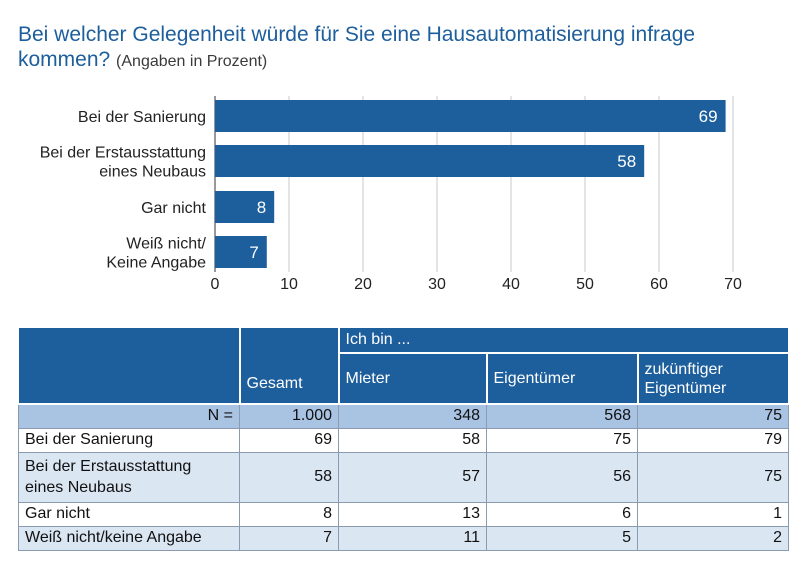 Image resolution: width=800 pixels, height=574 pixels. Describe the element at coordinates (562, 477) in the screenshot. I see `cell-eigentuemer: 56` at that location.